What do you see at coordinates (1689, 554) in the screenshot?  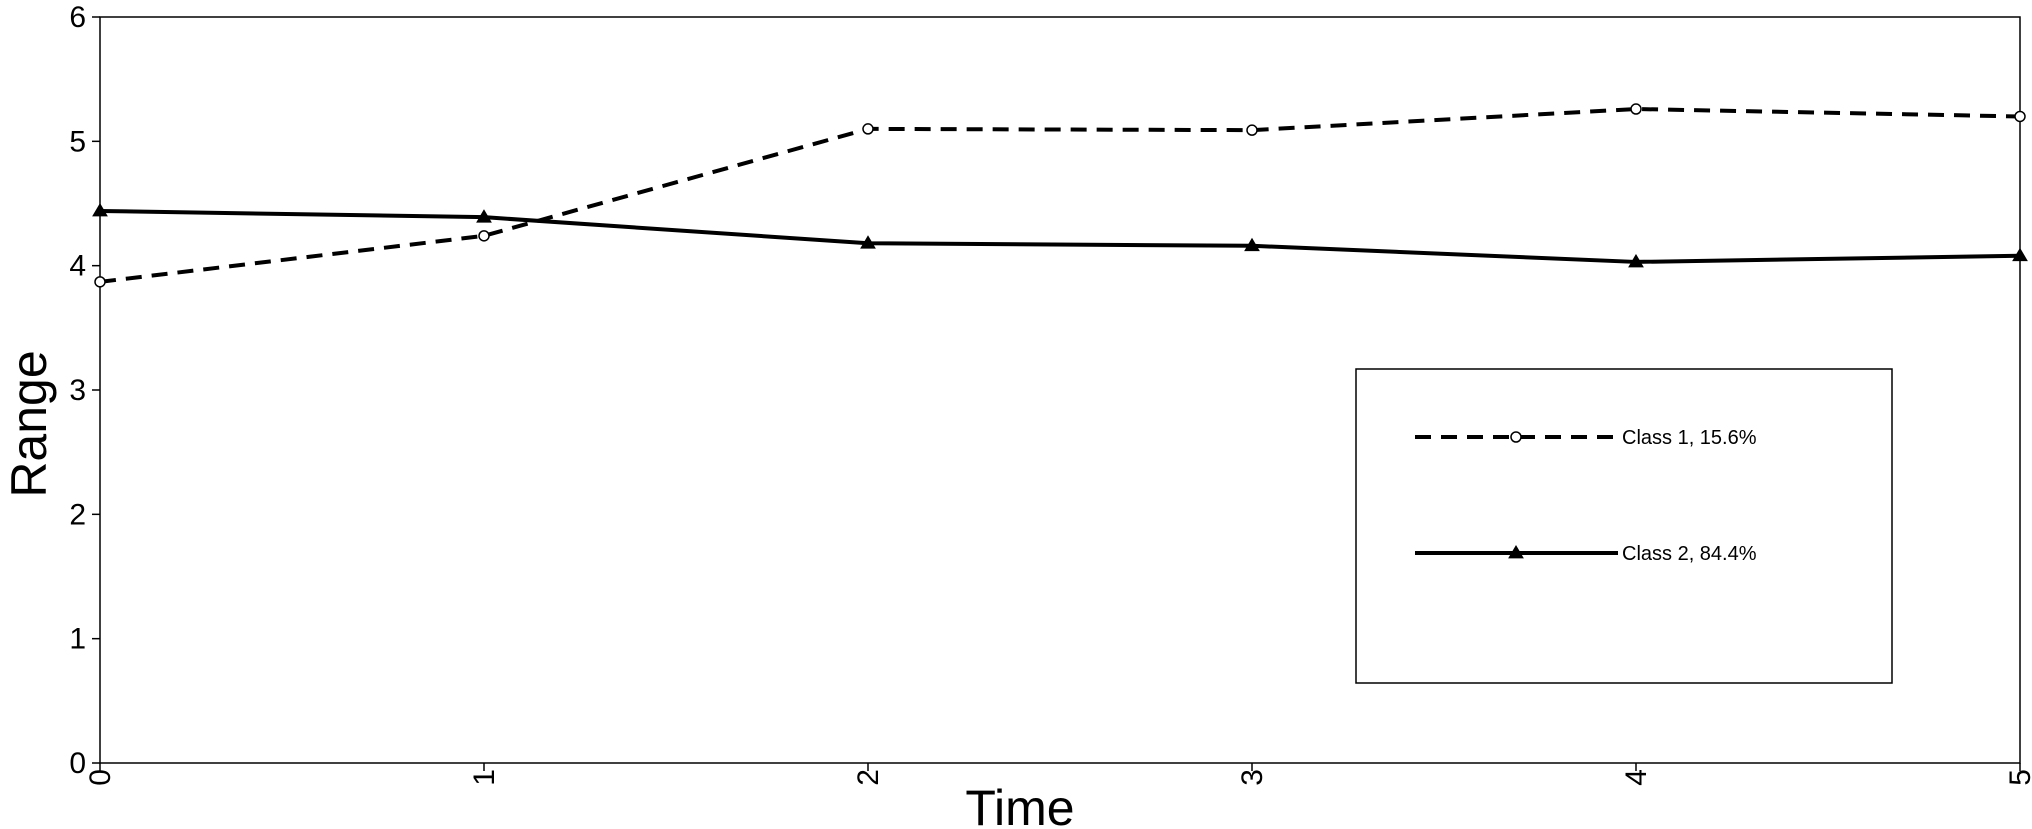 I see `legend-label: Class 2, 84.4%` at bounding box center [1689, 554].